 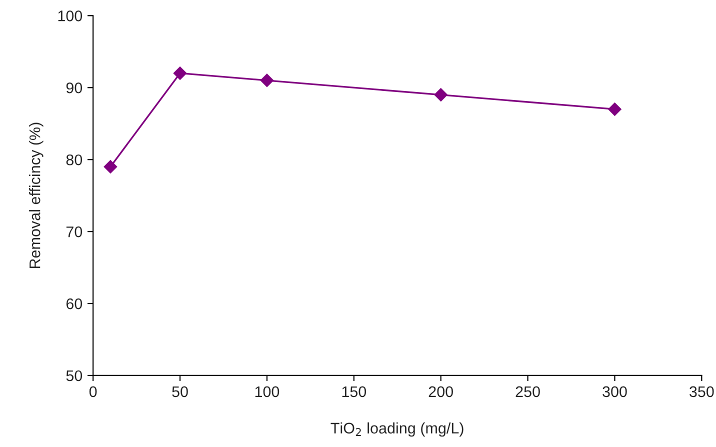 What do you see at coordinates (702, 392) in the screenshot?
I see `x-tick-label: 350` at bounding box center [702, 392].